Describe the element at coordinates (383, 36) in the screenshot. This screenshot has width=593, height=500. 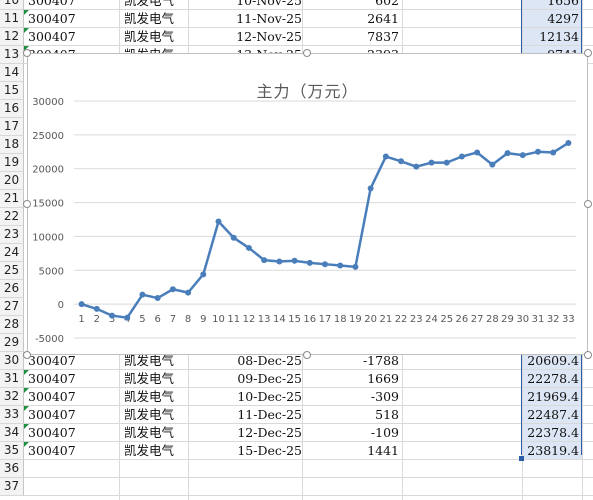
I see `main-flow-cell: 7837` at that location.